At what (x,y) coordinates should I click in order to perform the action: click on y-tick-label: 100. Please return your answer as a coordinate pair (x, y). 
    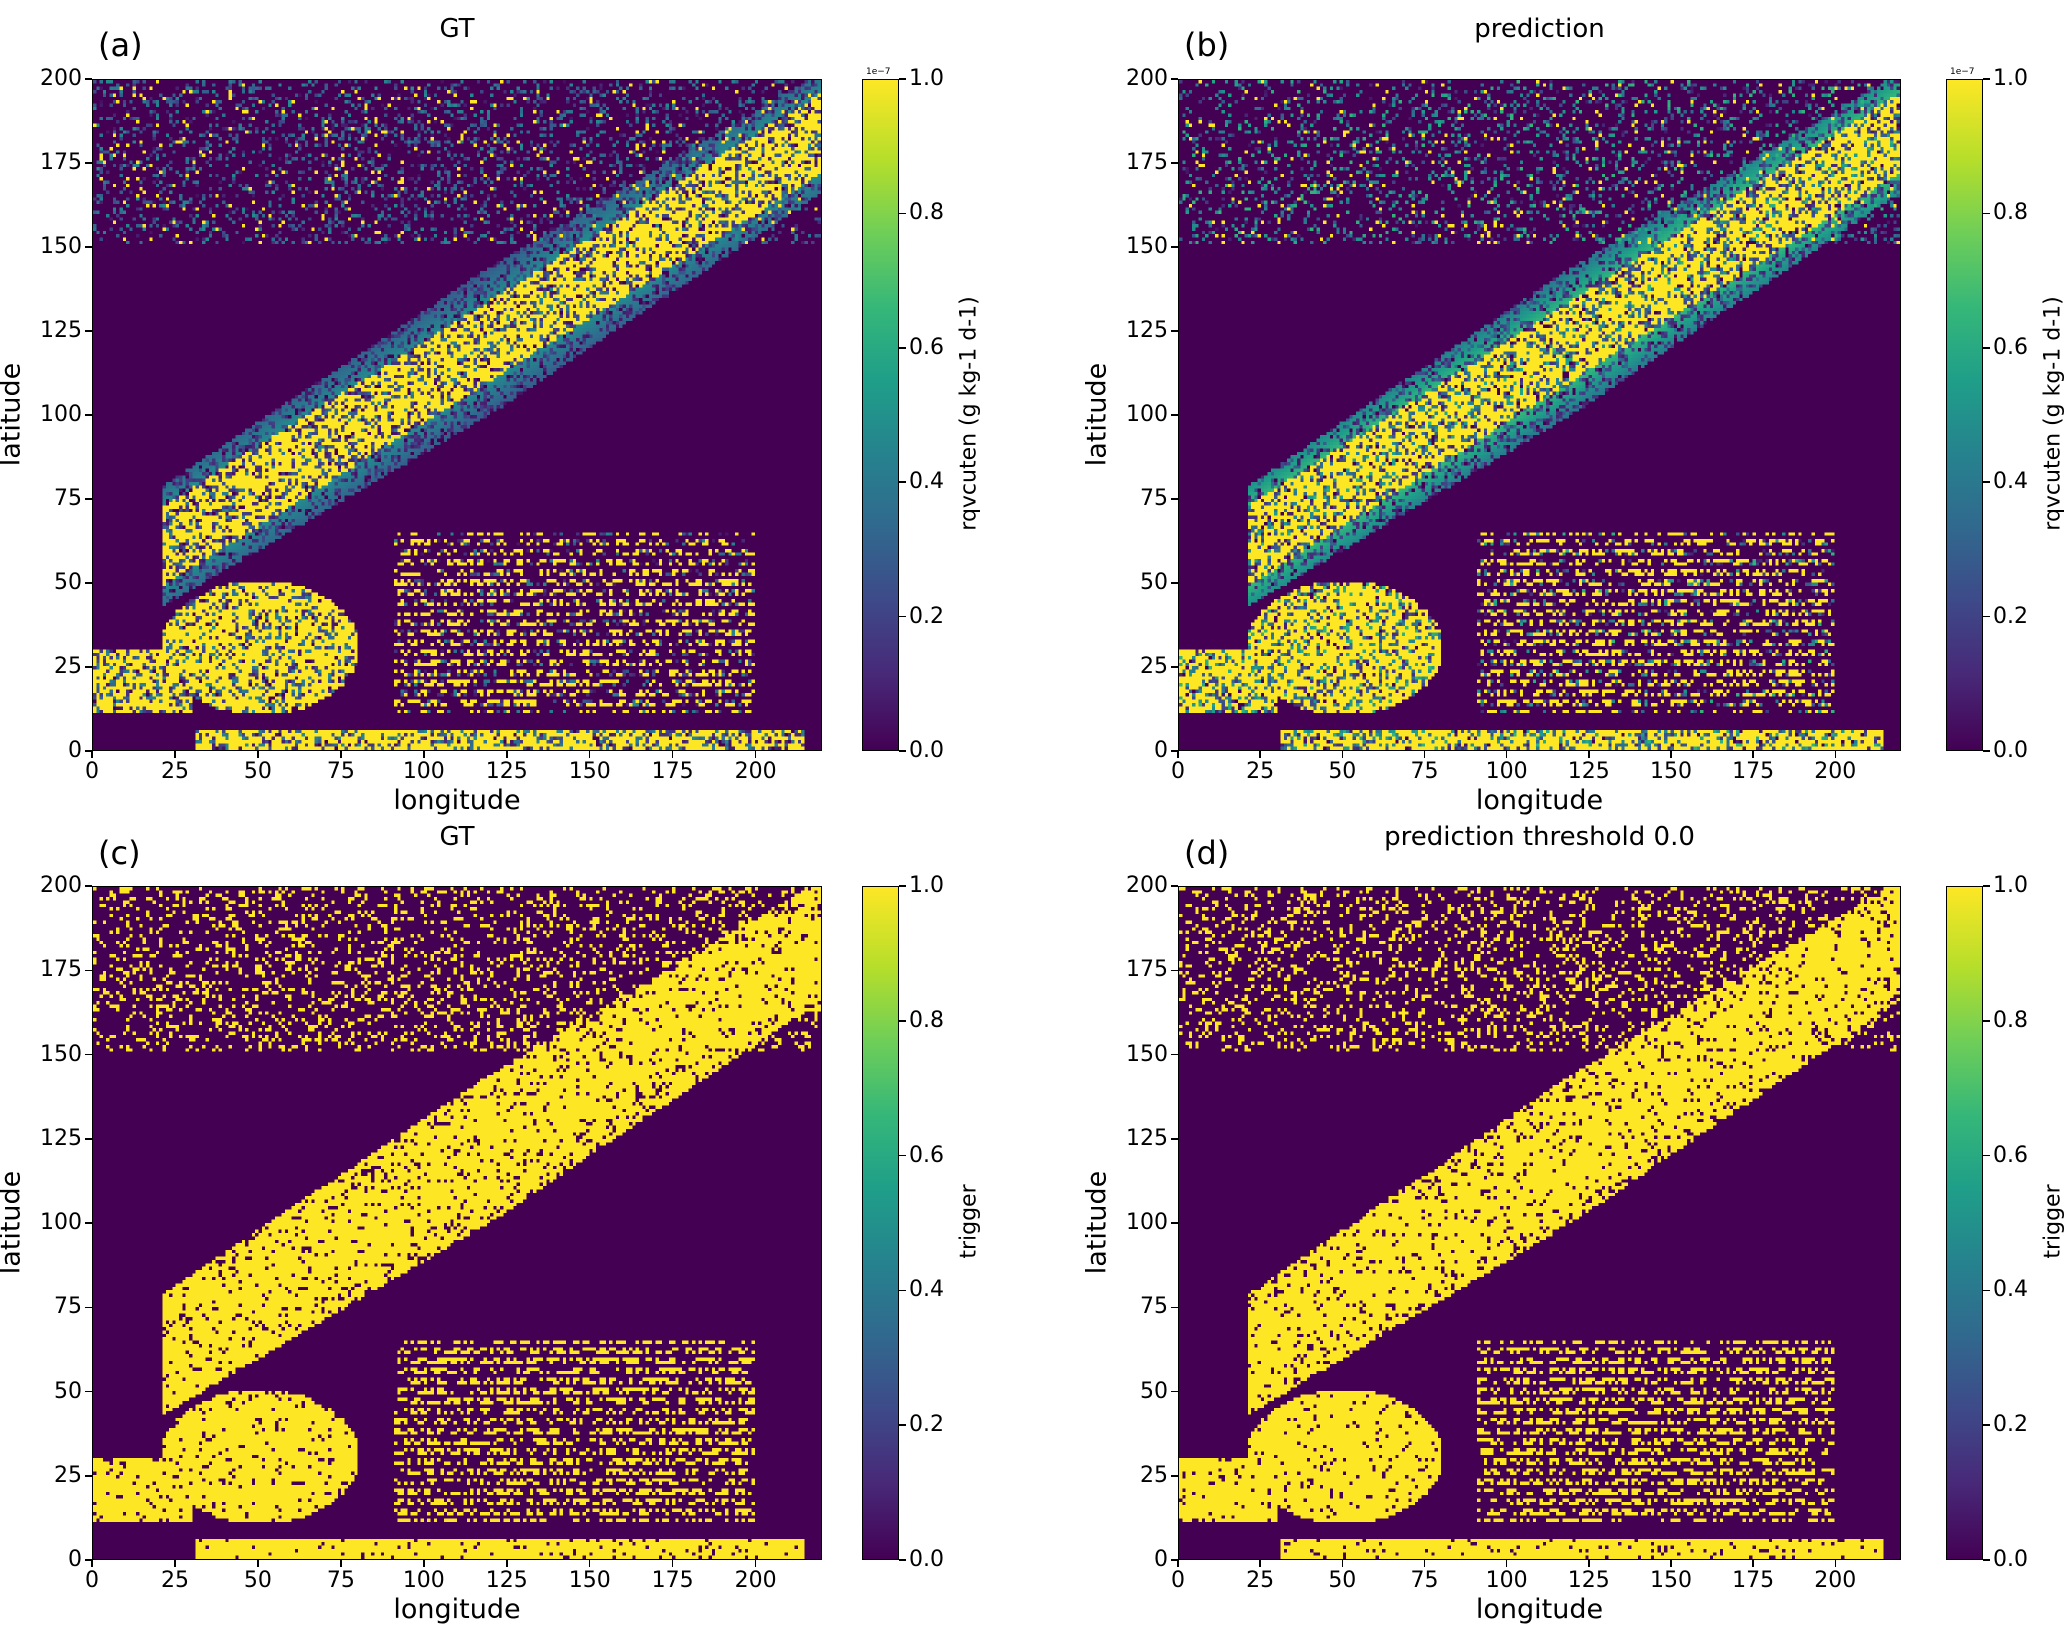
    Looking at the image, I should click on (1147, 1222).